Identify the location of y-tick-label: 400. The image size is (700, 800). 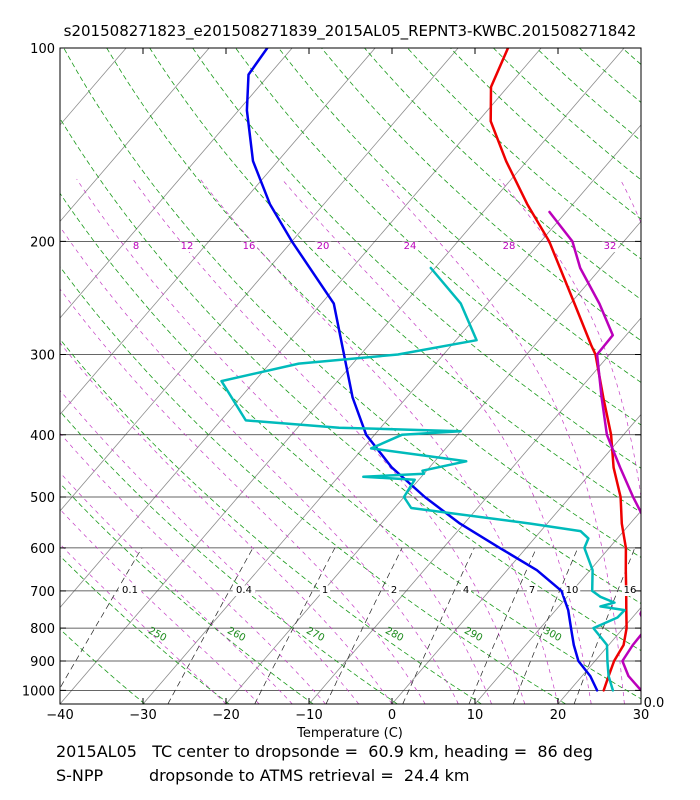
(42, 436).